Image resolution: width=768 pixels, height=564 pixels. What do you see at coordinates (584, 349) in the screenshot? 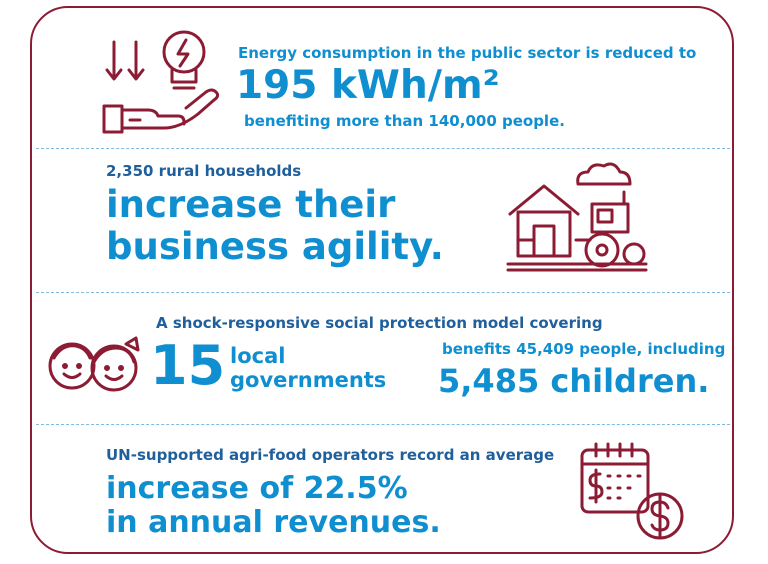
I see `benefit-intro: benefits 45,409 people, including` at bounding box center [584, 349].